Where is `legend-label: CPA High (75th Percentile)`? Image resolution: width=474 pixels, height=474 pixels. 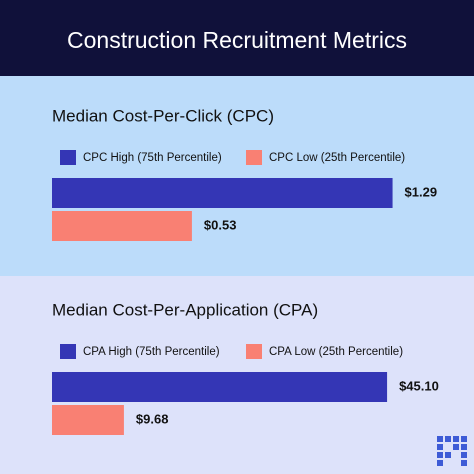 legend-label: CPA High (75th Percentile) is located at coordinates (151, 352).